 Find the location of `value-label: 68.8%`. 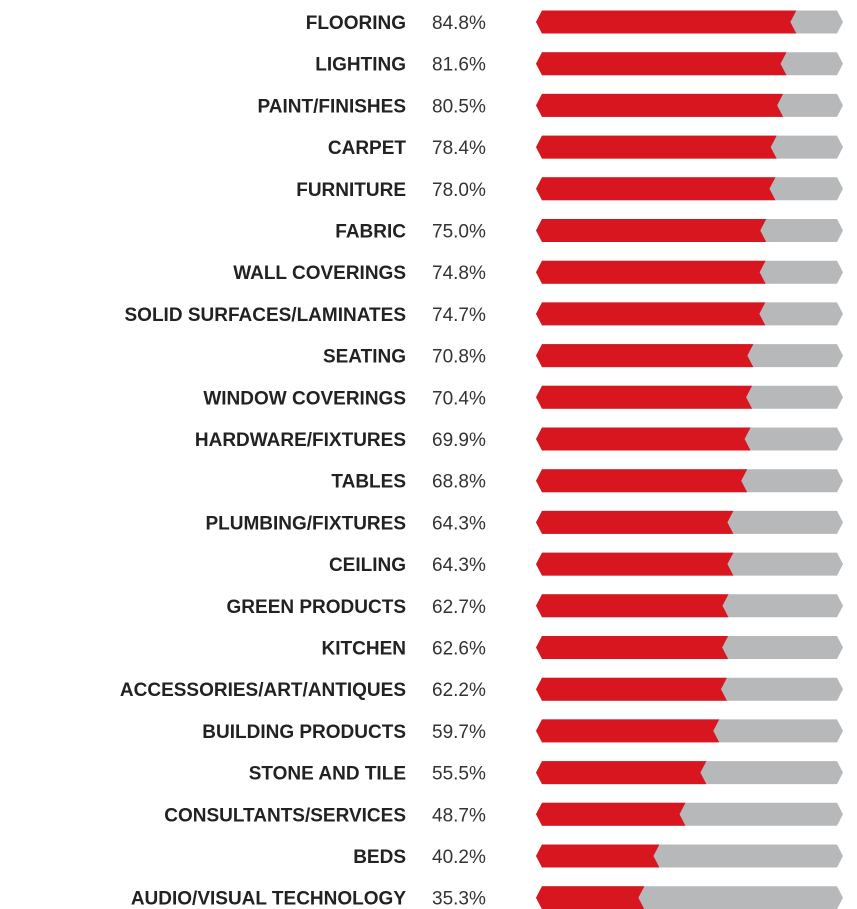

value-label: 68.8% is located at coordinates (459, 482).